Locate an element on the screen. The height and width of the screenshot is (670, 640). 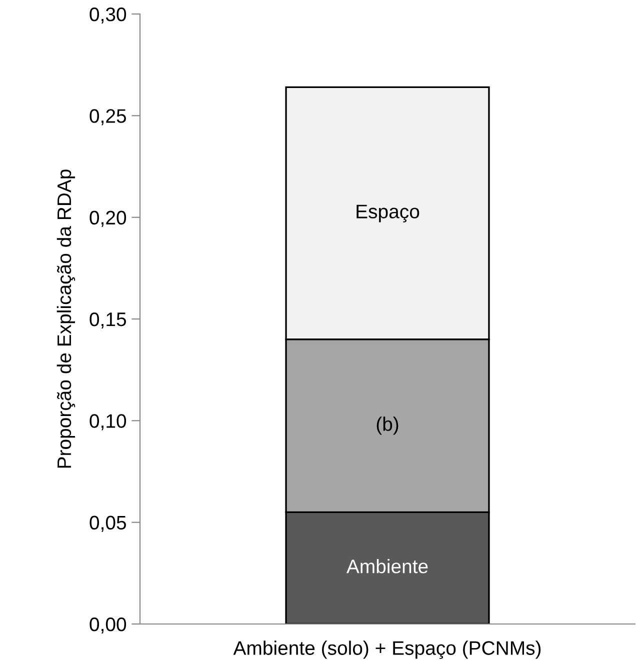
series-label: (b) is located at coordinates (387, 425).